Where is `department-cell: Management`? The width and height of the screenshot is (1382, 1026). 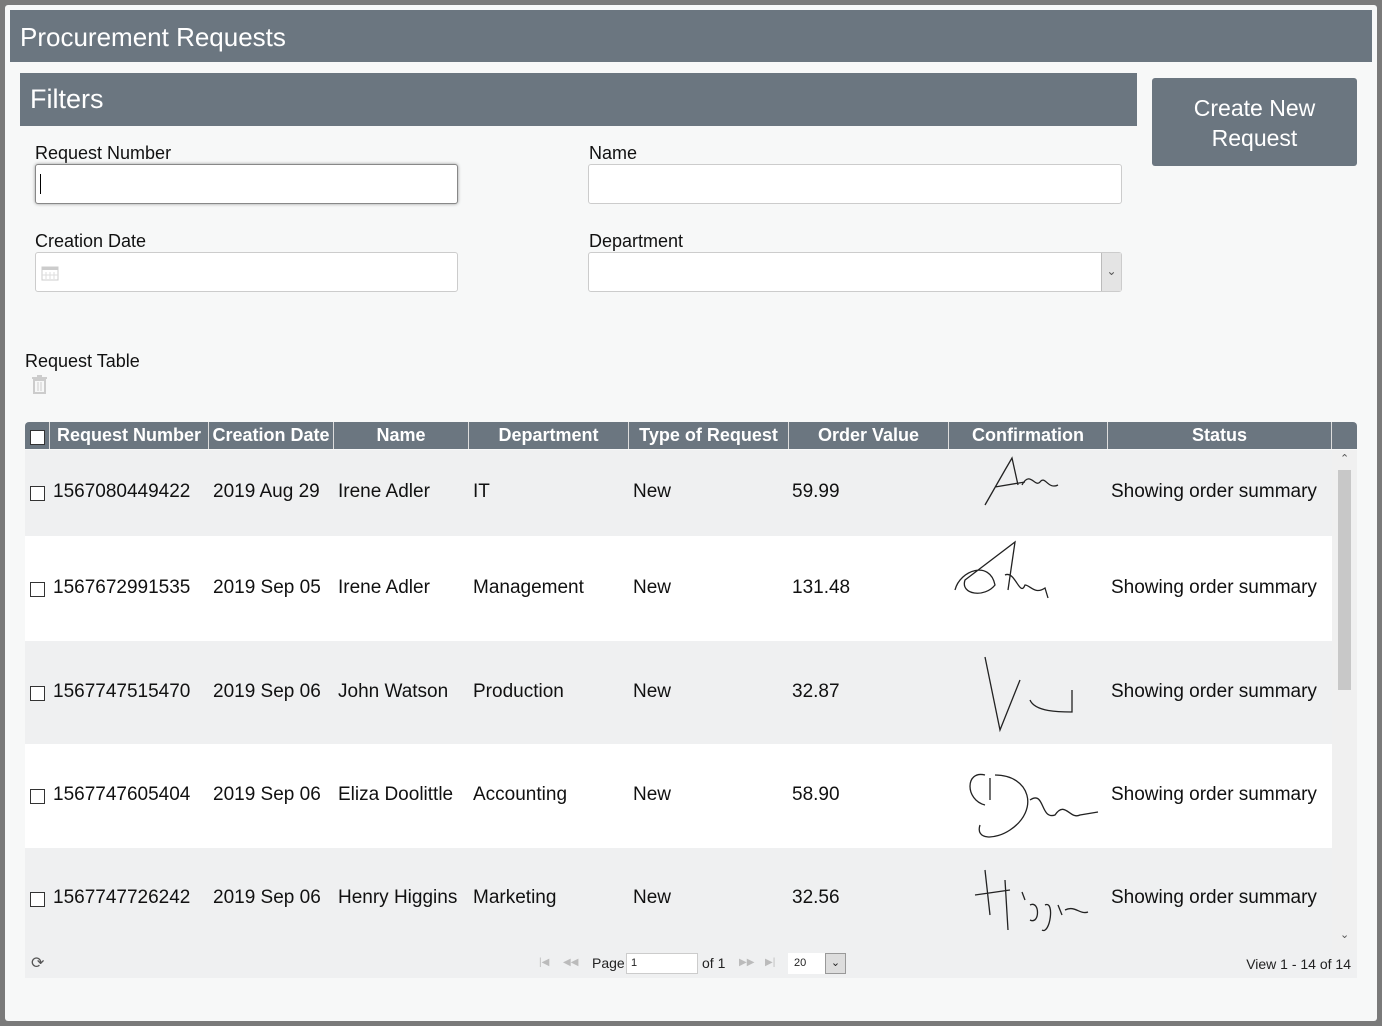 department-cell: Management is located at coordinates (528, 587).